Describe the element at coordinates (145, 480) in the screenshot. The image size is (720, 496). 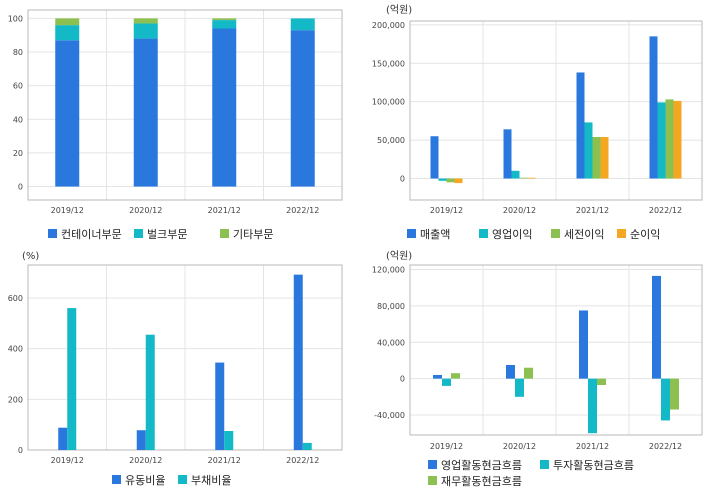
I see `legend-label: 유동비율` at that location.